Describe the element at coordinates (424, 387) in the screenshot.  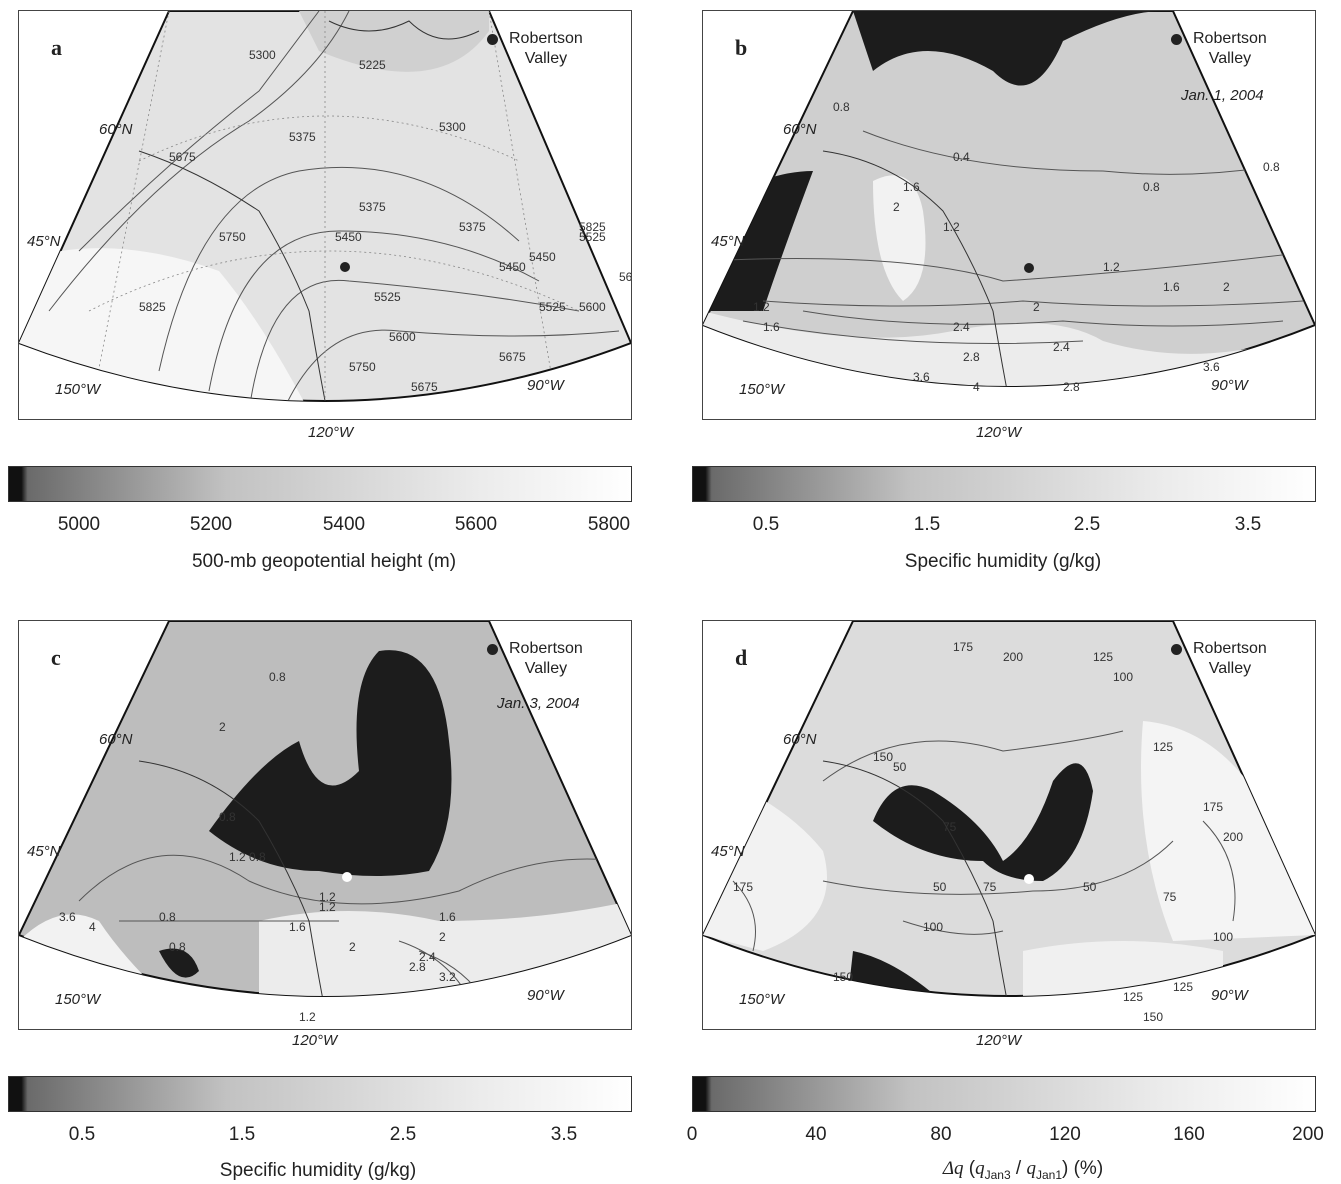
I see `contour-label: 5675` at that location.